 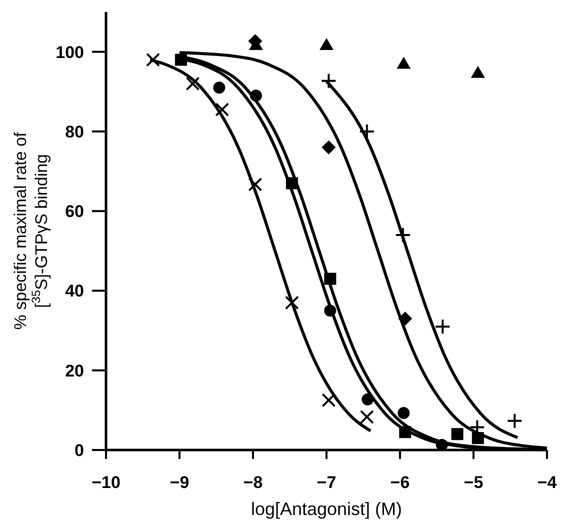 I want to click on y-tick-label: 80, so click(x=74, y=132).